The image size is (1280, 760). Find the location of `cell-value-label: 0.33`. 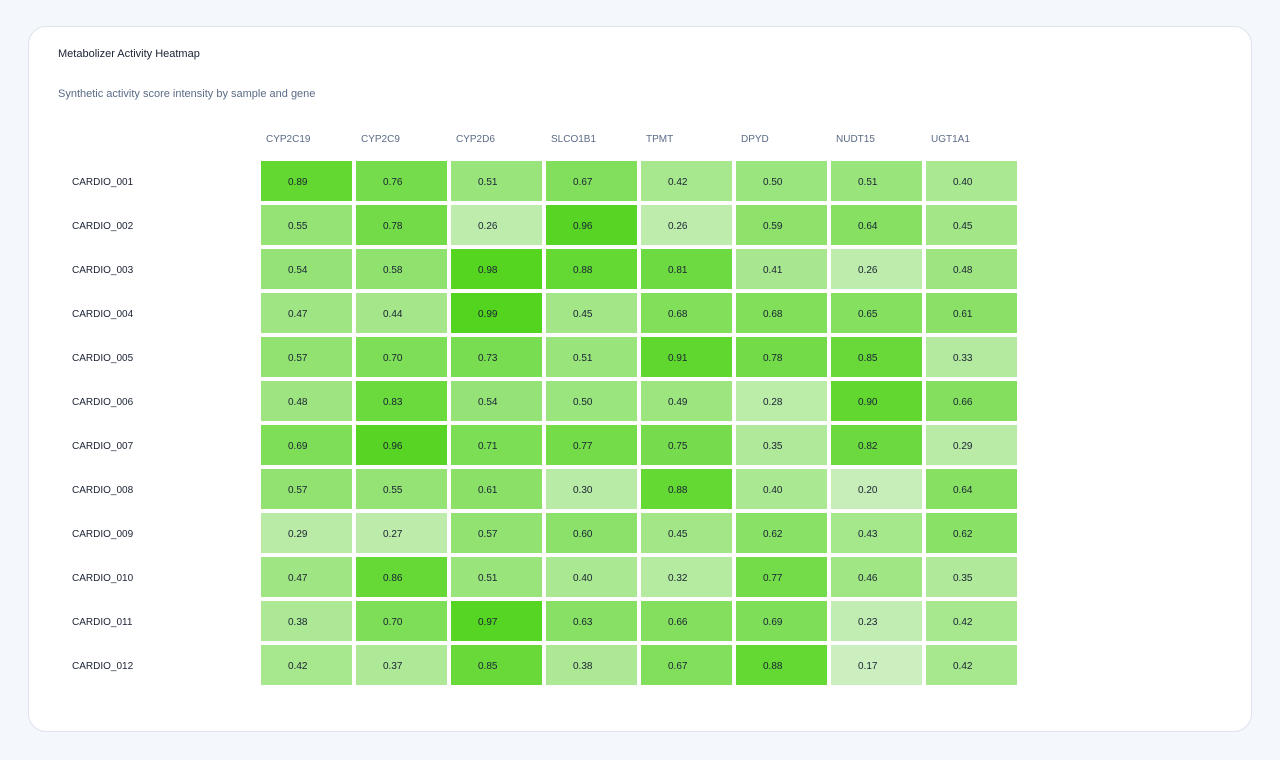

cell-value-label: 0.33 is located at coordinates (963, 358).